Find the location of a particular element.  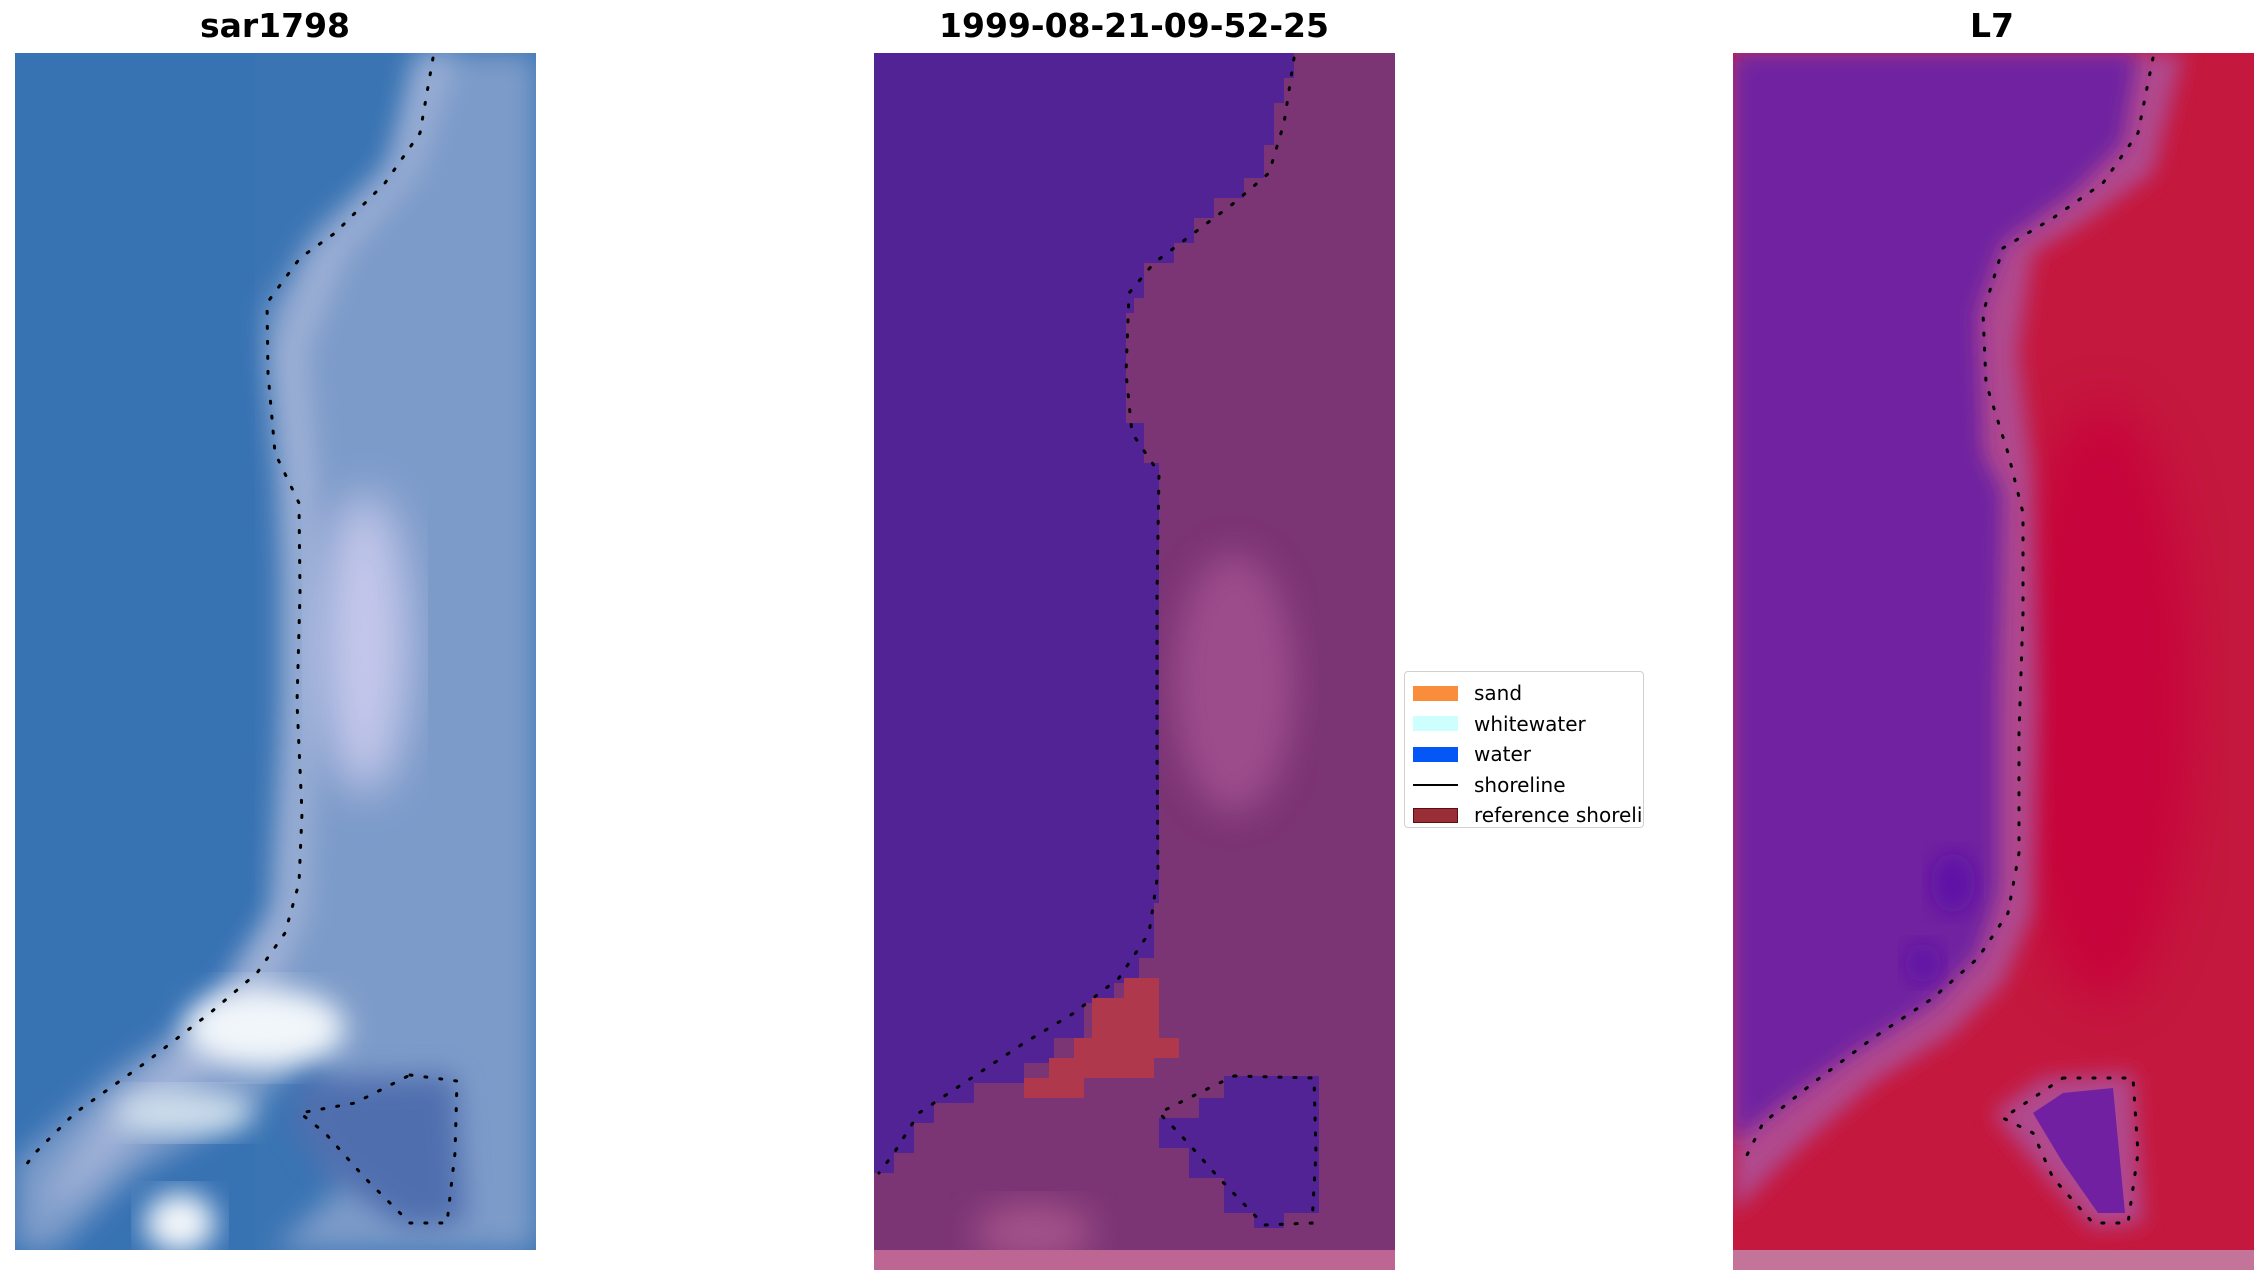

legend-label: whitewater is located at coordinates (1530, 723).